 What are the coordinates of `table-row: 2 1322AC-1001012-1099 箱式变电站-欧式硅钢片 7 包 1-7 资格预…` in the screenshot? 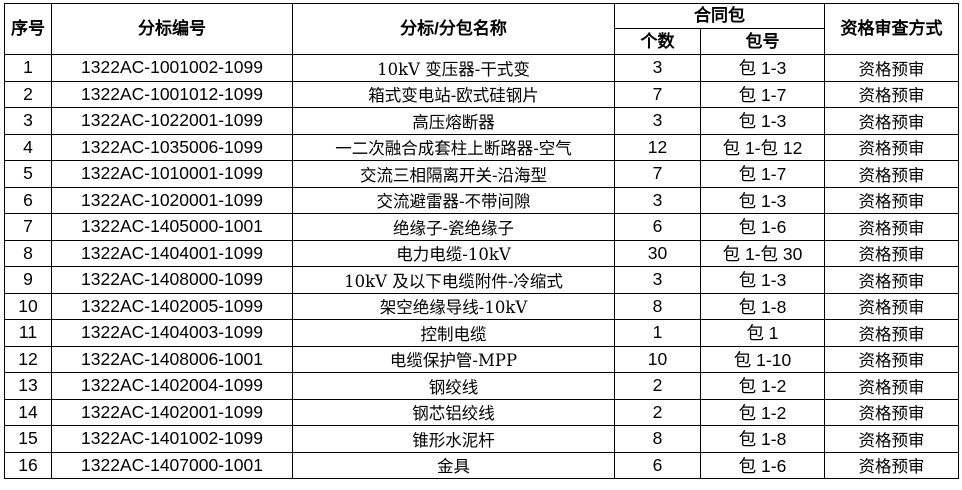 It's located at (481, 94).